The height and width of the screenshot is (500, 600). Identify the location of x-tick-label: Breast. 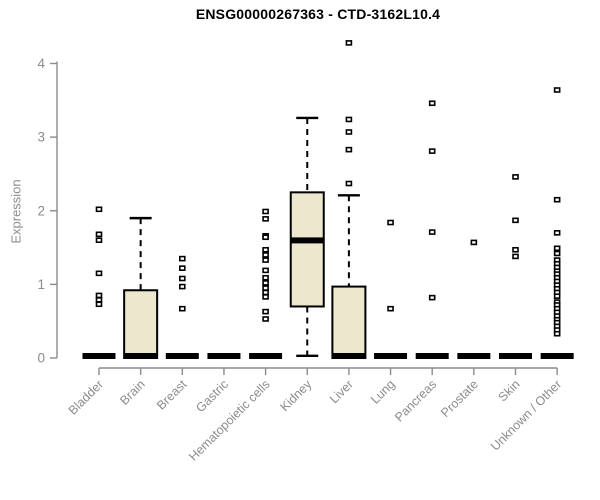
(172, 395).